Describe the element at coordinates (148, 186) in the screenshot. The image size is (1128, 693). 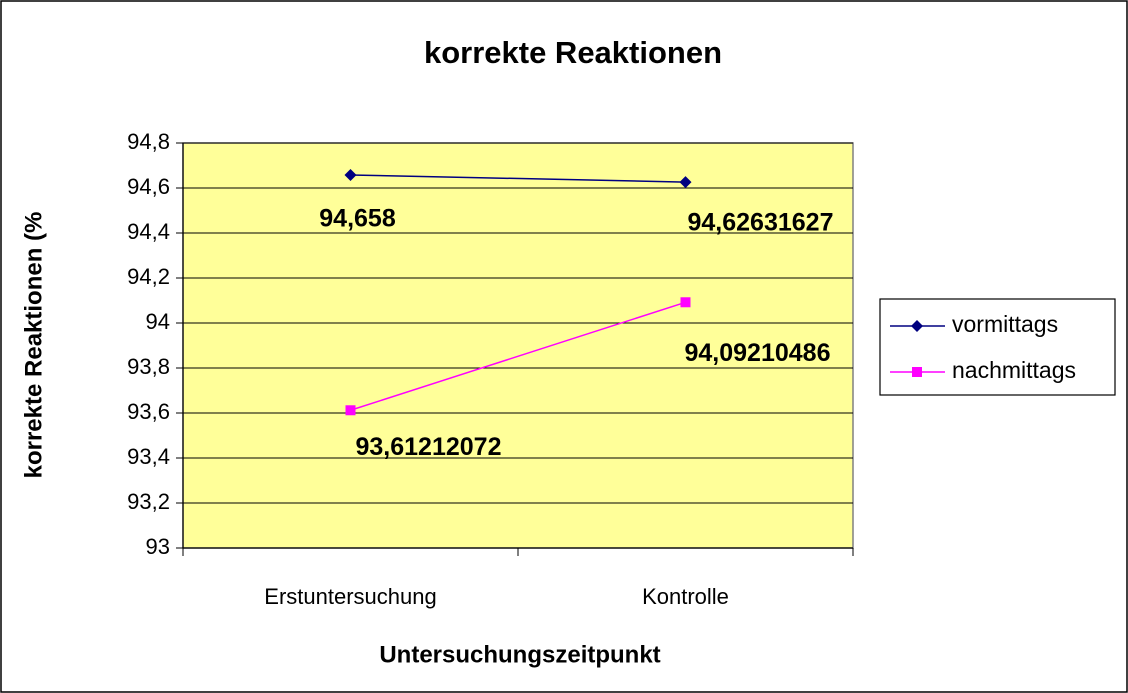
I see `y-tick-label: 94,6` at that location.